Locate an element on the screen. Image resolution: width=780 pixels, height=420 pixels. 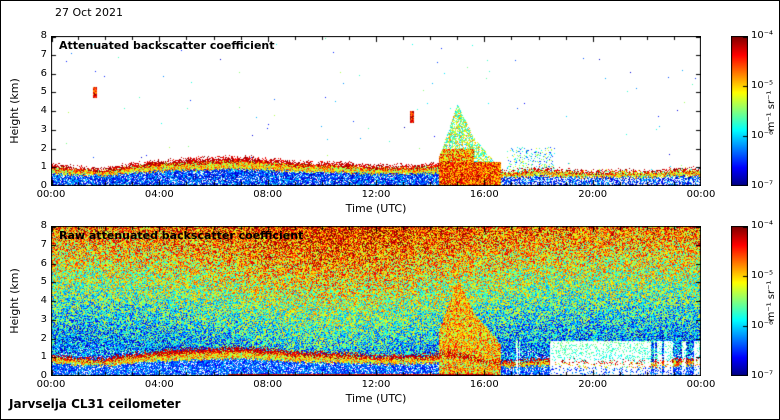
y-axis-label-top: Height (km) is located at coordinates (14, 111).